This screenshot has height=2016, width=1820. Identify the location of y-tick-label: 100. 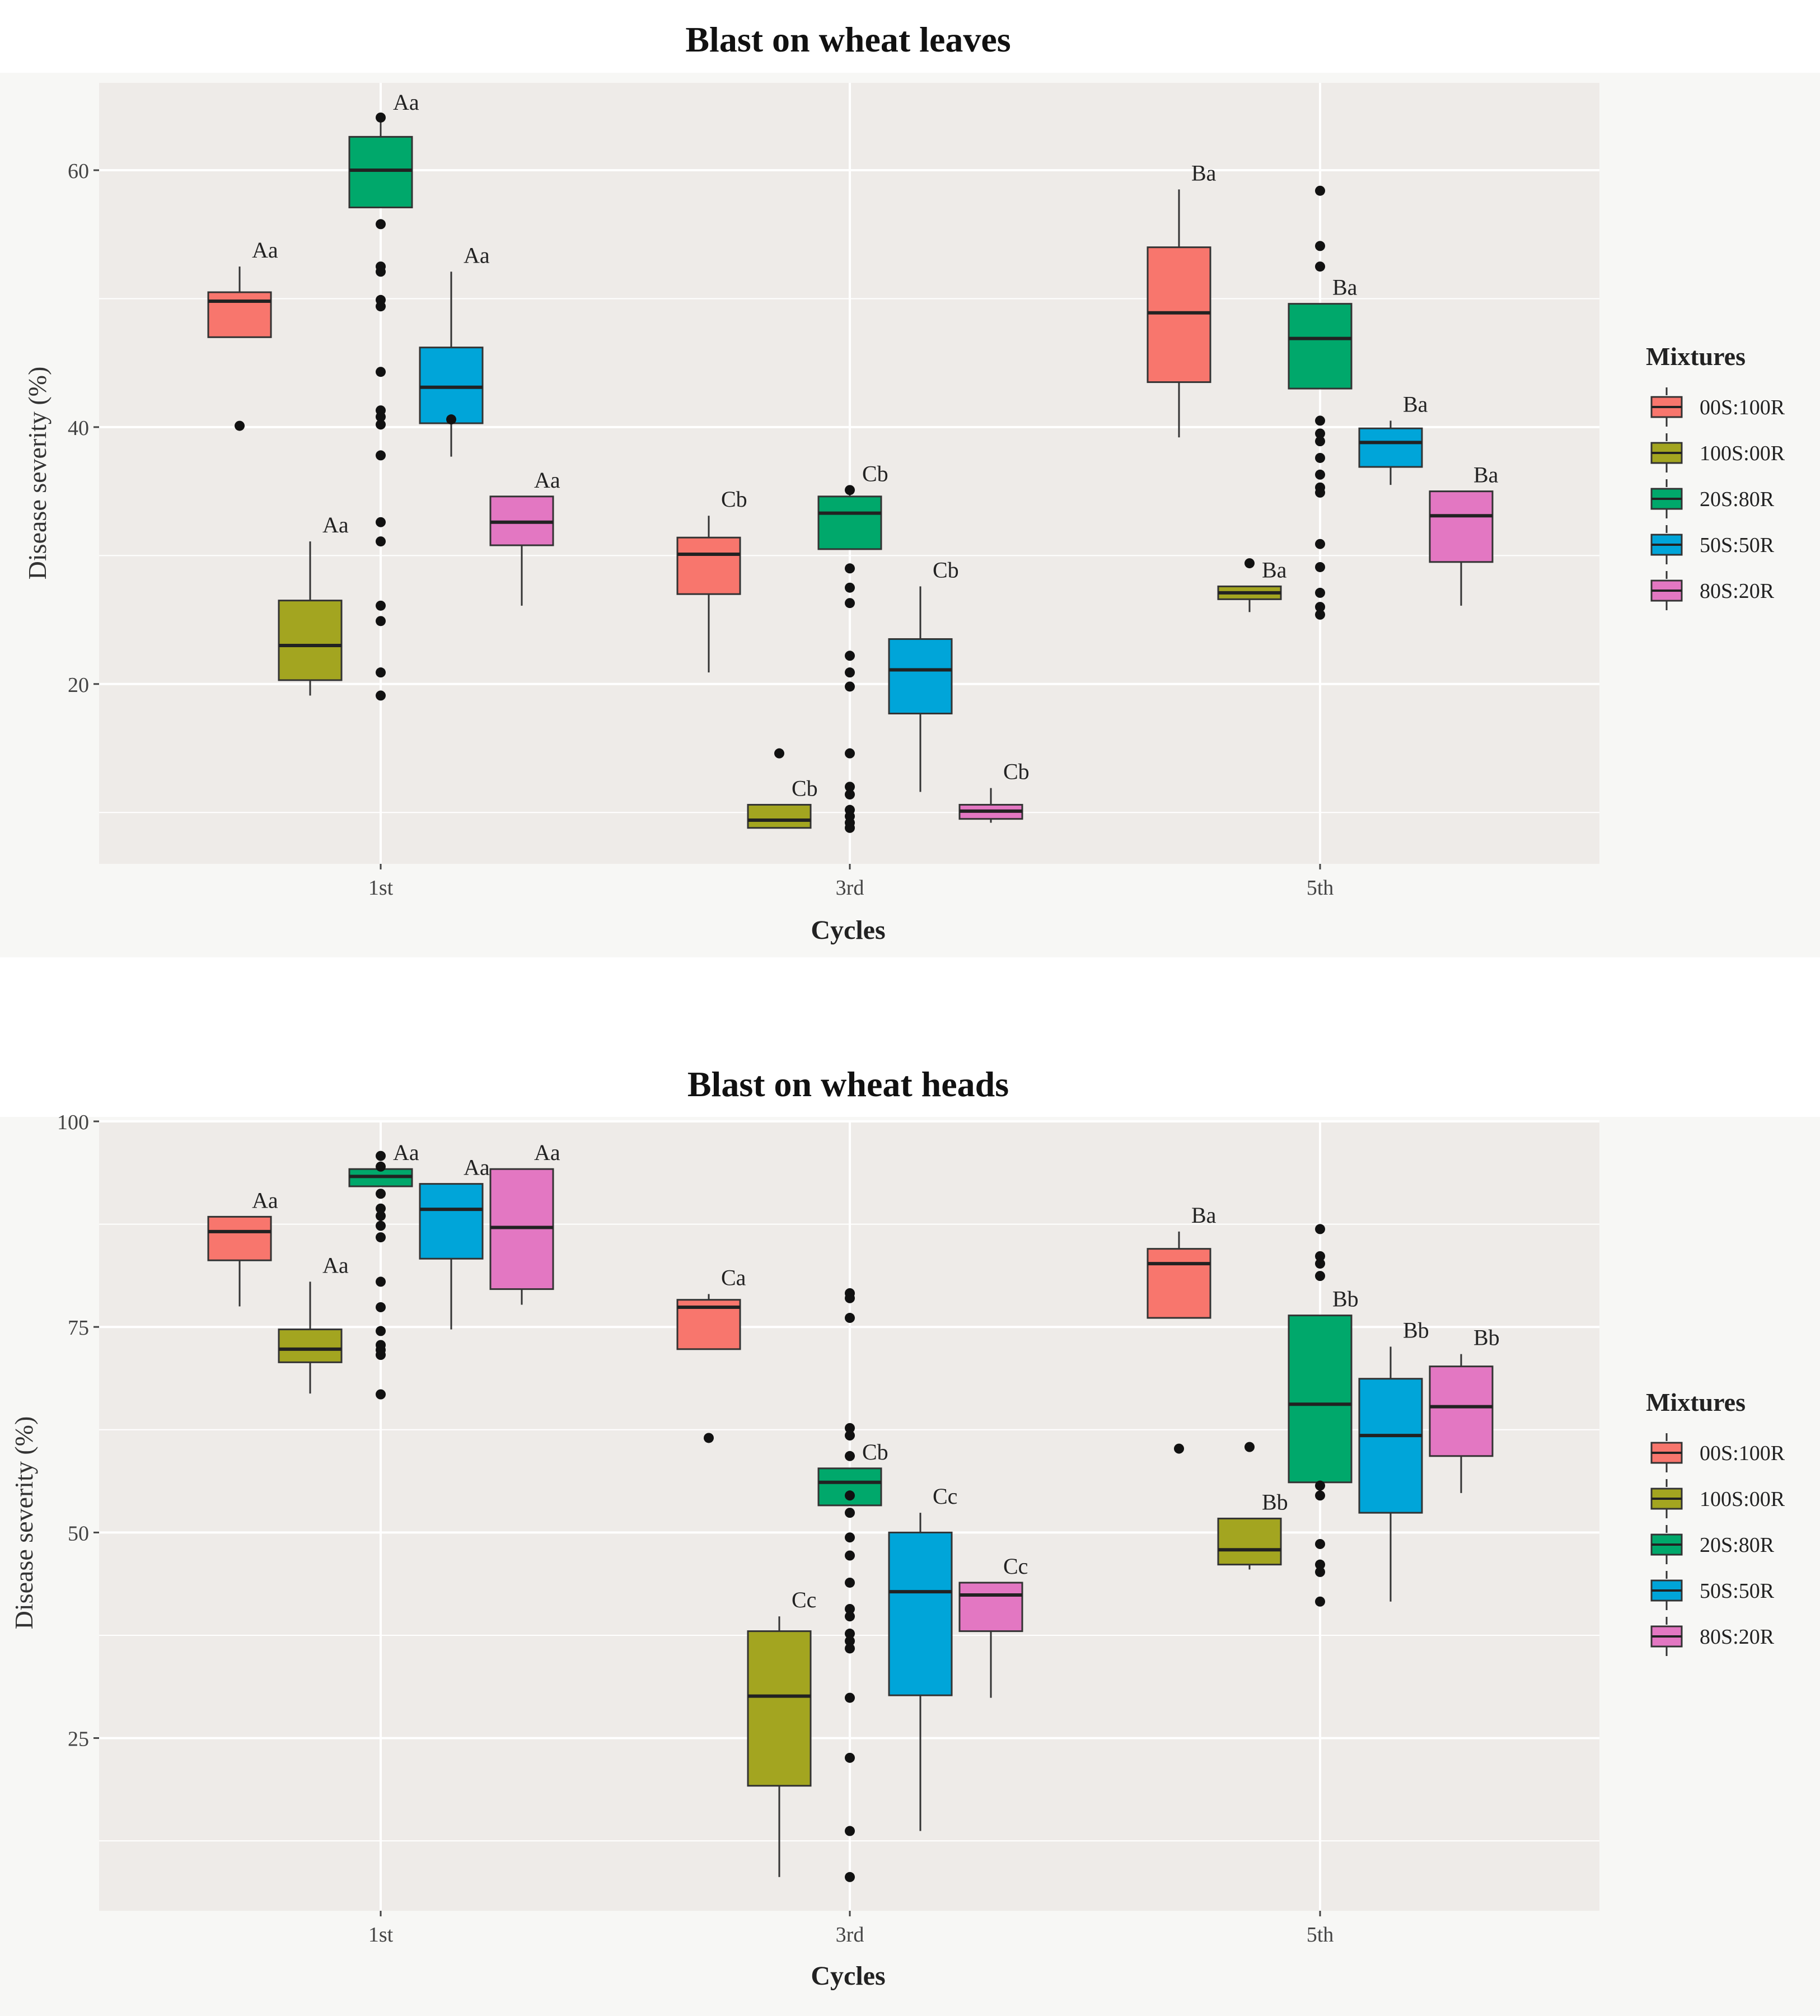
(73, 1122).